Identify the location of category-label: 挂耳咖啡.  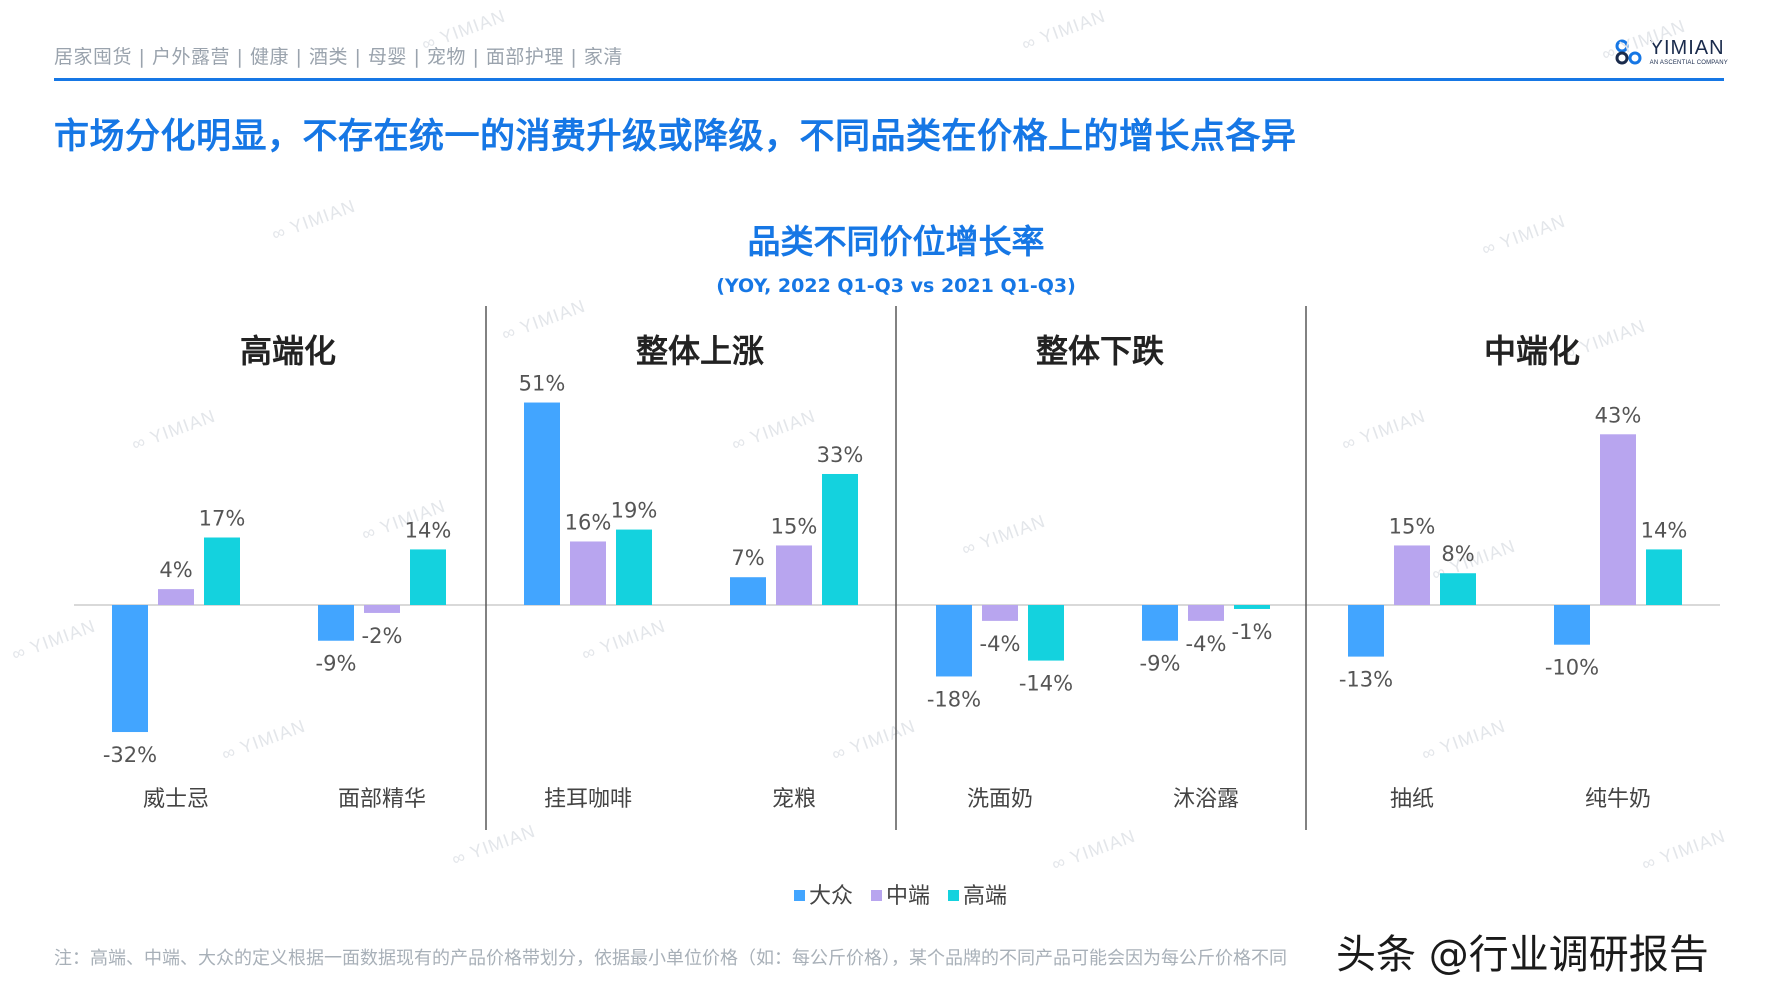
(588, 799).